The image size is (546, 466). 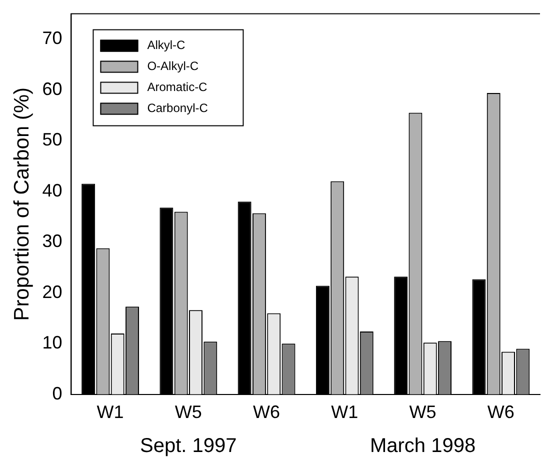 What do you see at coordinates (22, 204) in the screenshot?
I see `y-axis-title: Proportion of Carbon (%)` at bounding box center [22, 204].